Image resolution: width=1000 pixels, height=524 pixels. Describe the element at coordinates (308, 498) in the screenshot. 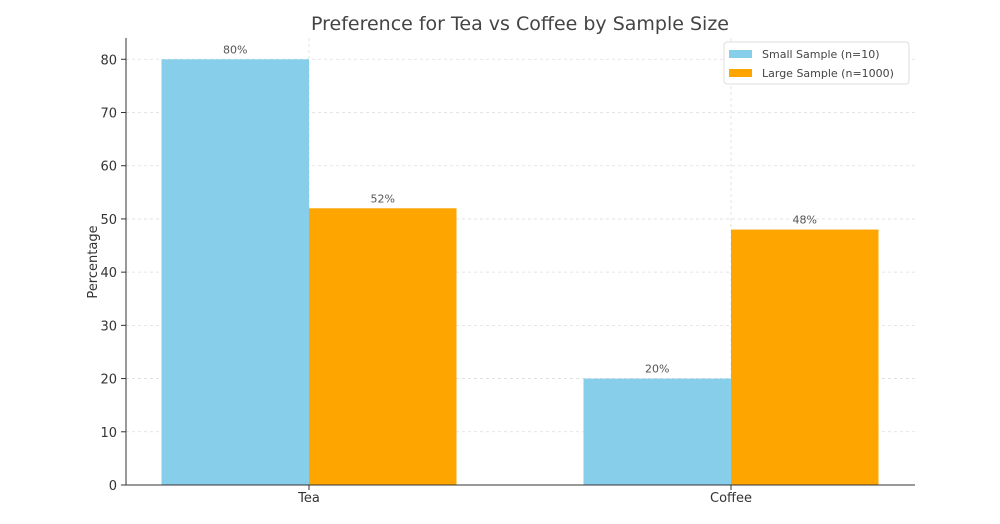

I see `x-tick-label: Tea` at that location.